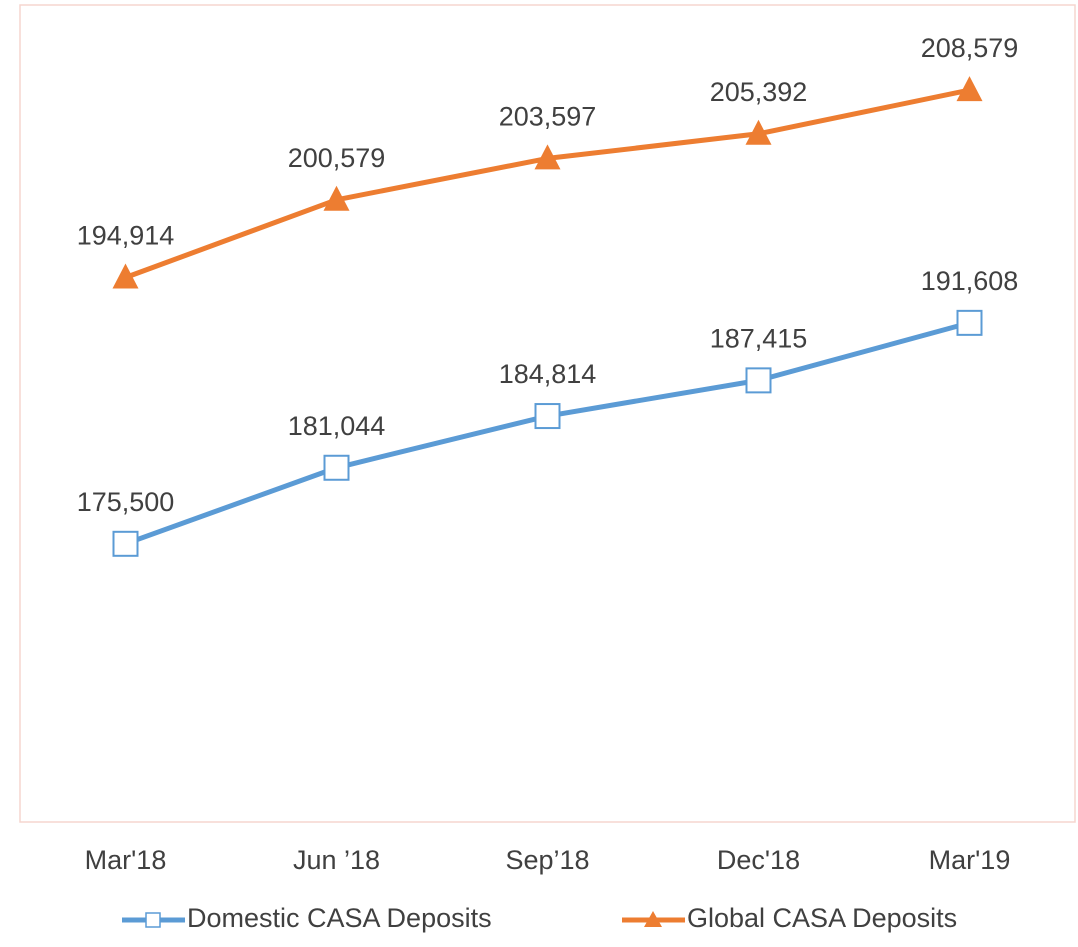 Image resolution: width=1078 pixels, height=947 pixels. What do you see at coordinates (970, 48) in the screenshot?
I see `data-label: 208,579` at bounding box center [970, 48].